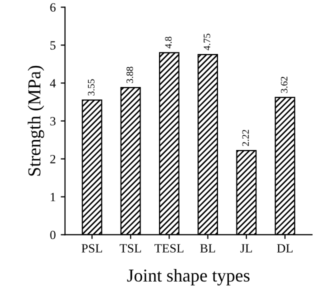 This screenshot has width=325, height=288. What do you see at coordinates (285, 248) in the screenshot?
I see `x-tick-label: DL` at bounding box center [285, 248].